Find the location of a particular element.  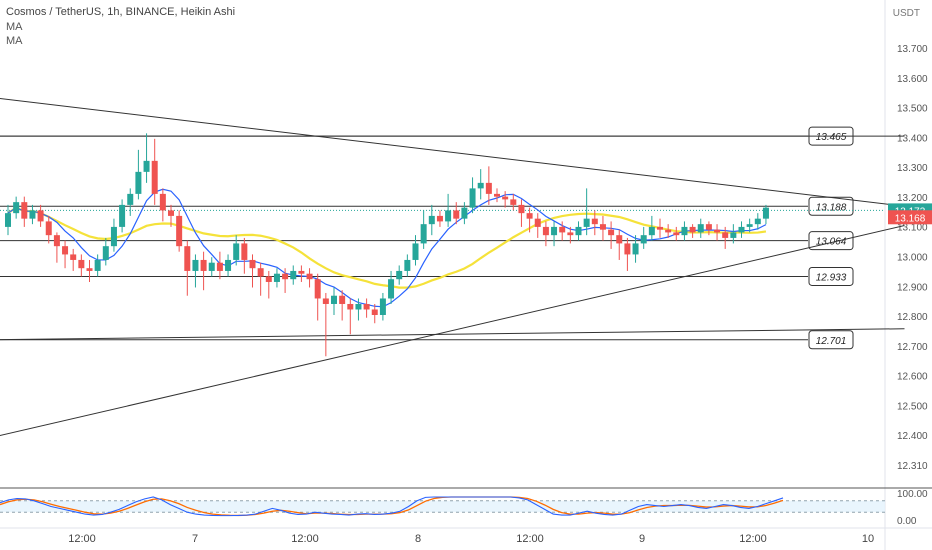

legend-ma-2: MA is located at coordinates (14, 41).